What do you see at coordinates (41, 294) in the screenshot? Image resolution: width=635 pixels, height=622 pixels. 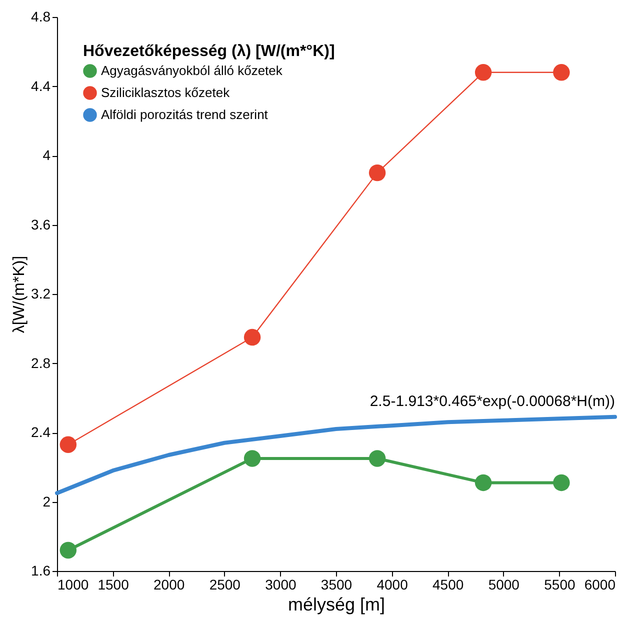 I see `y-tick-label: 3.2` at bounding box center [41, 294].